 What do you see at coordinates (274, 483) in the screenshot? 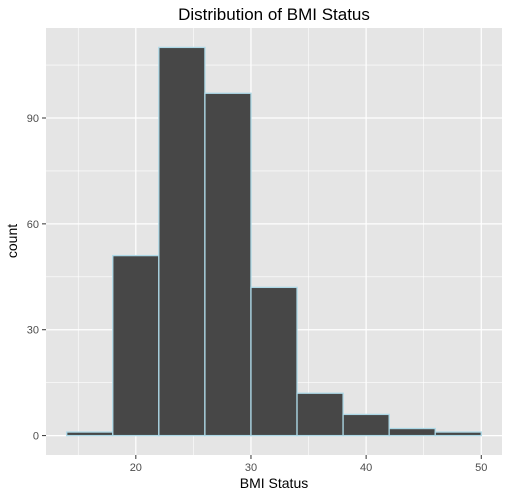
I see `x-axis-title: BMI Status` at bounding box center [274, 483].